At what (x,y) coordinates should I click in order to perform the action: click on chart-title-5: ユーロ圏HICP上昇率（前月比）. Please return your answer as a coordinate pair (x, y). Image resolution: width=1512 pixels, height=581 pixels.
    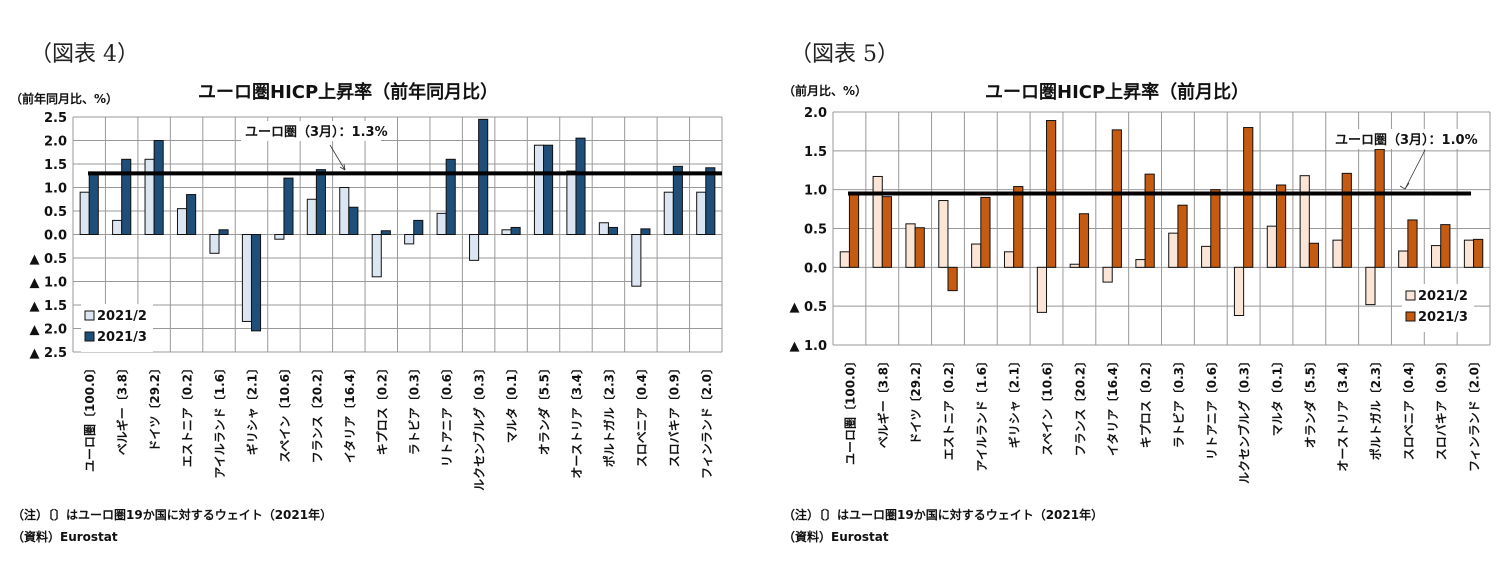
    Looking at the image, I should click on (1117, 92).